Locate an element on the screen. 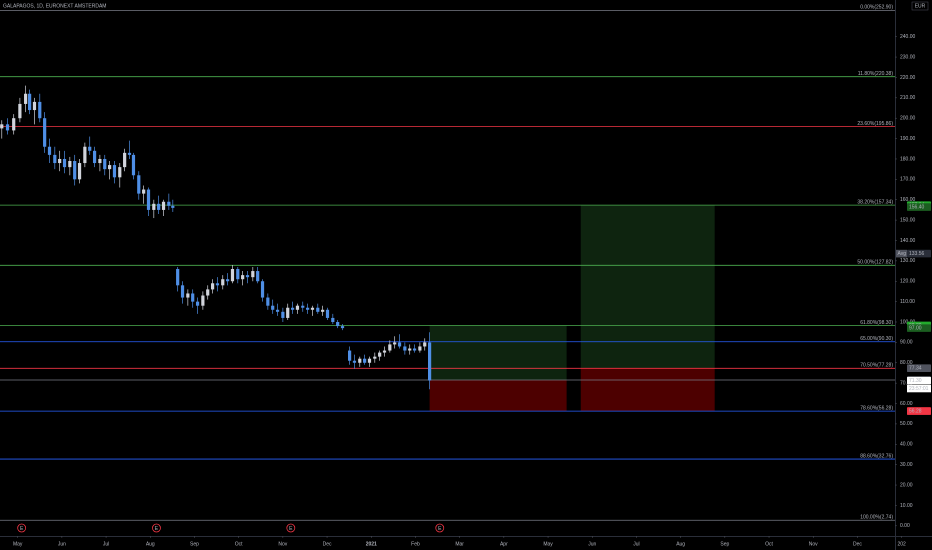  y-tick-label: 230.00 is located at coordinates (908, 57).